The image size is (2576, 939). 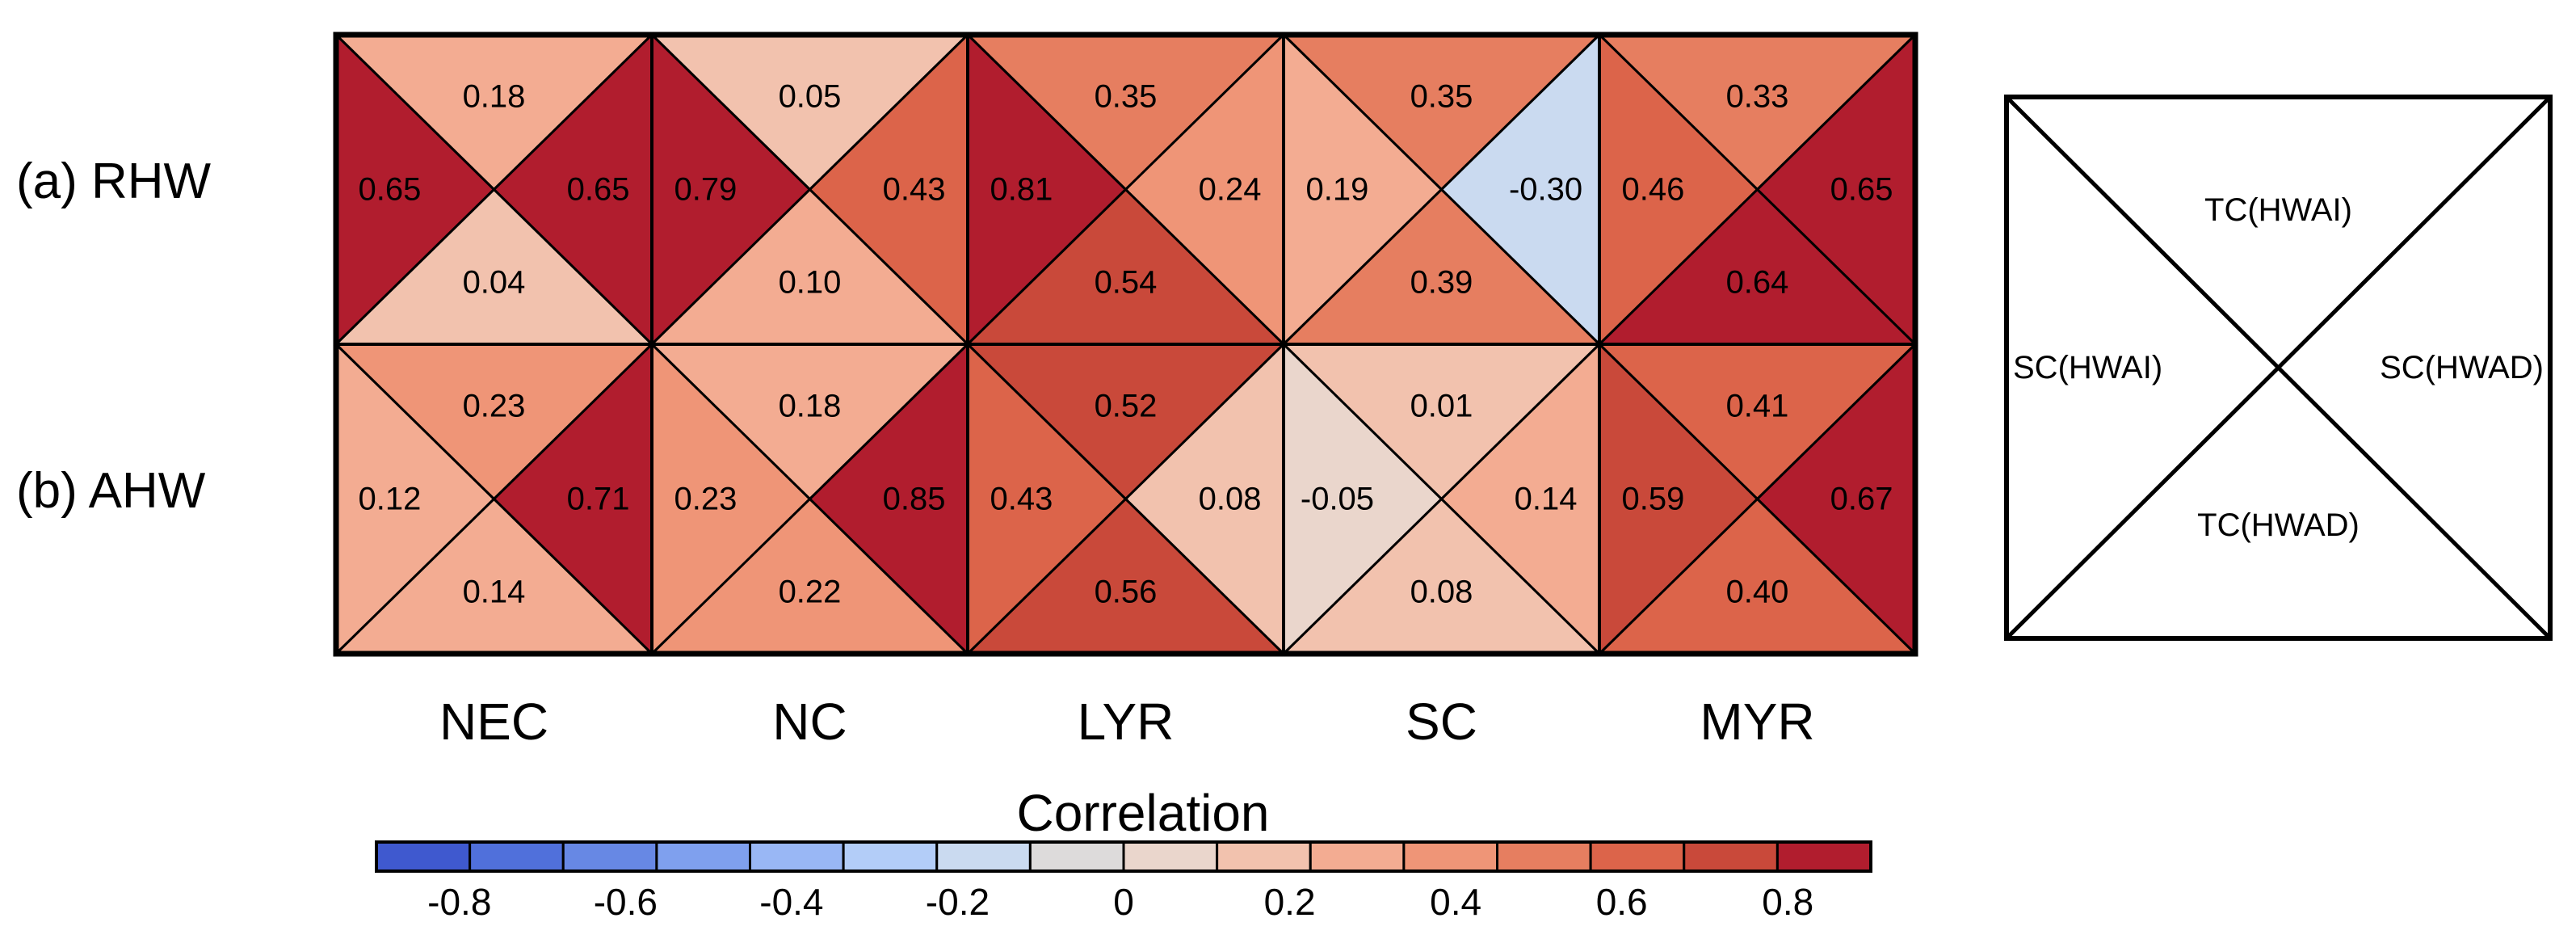 I want to click on cell-b-ahw-nec-top-value: 0.23, so click(x=495, y=406).